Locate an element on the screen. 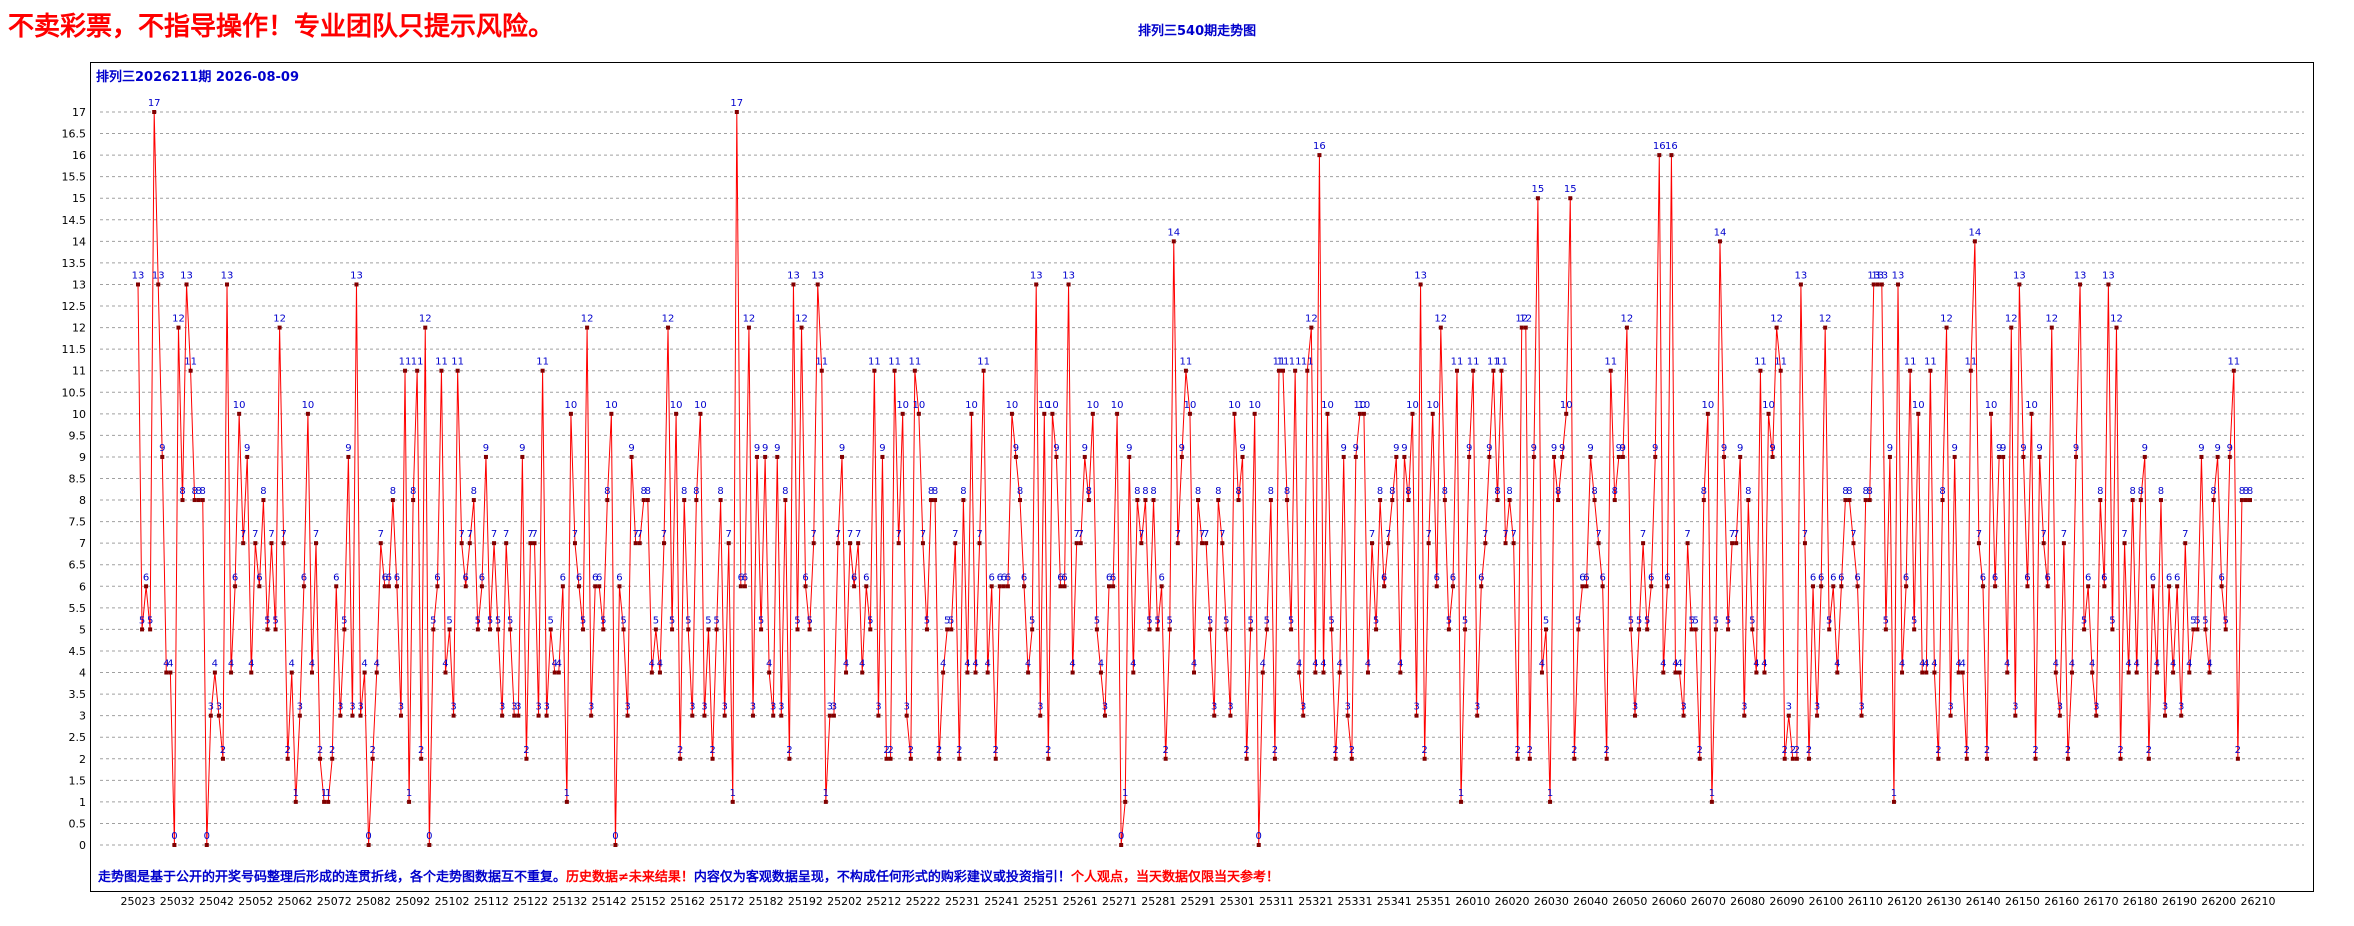 The height and width of the screenshot is (926, 2354). x-tick-label: 25321 is located at coordinates (1315, 901).